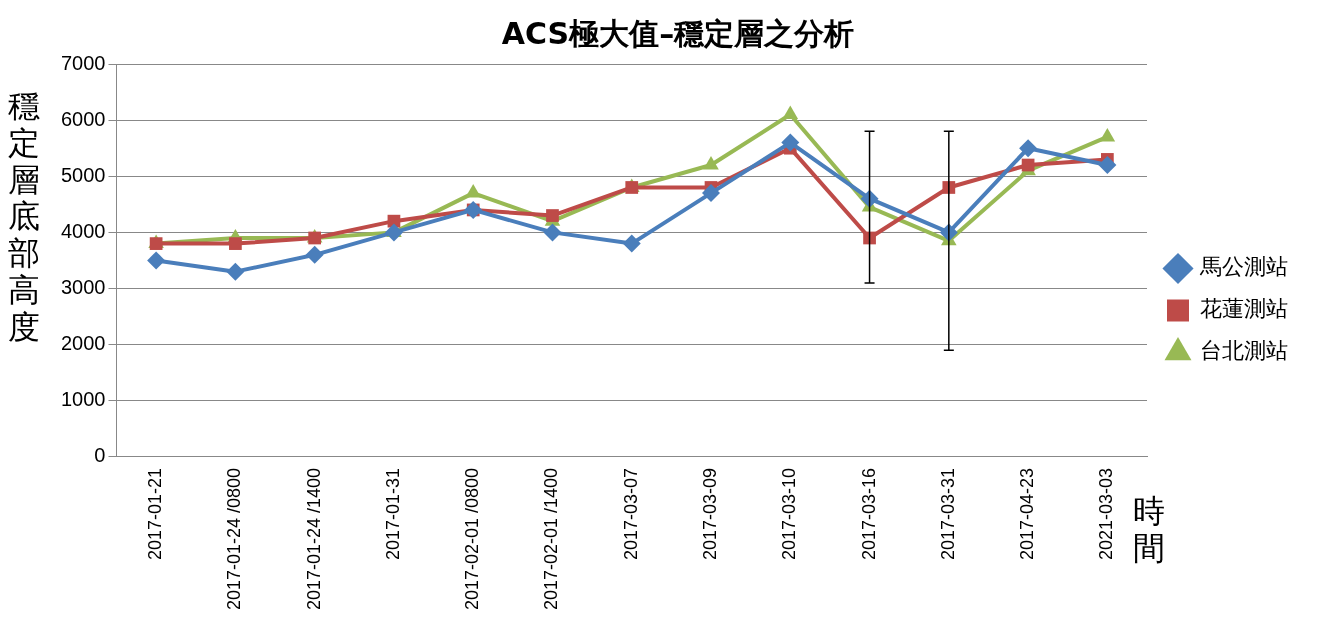 The width and height of the screenshot is (1322, 621). I want to click on y-tick-label: 1000, so click(83, 399).